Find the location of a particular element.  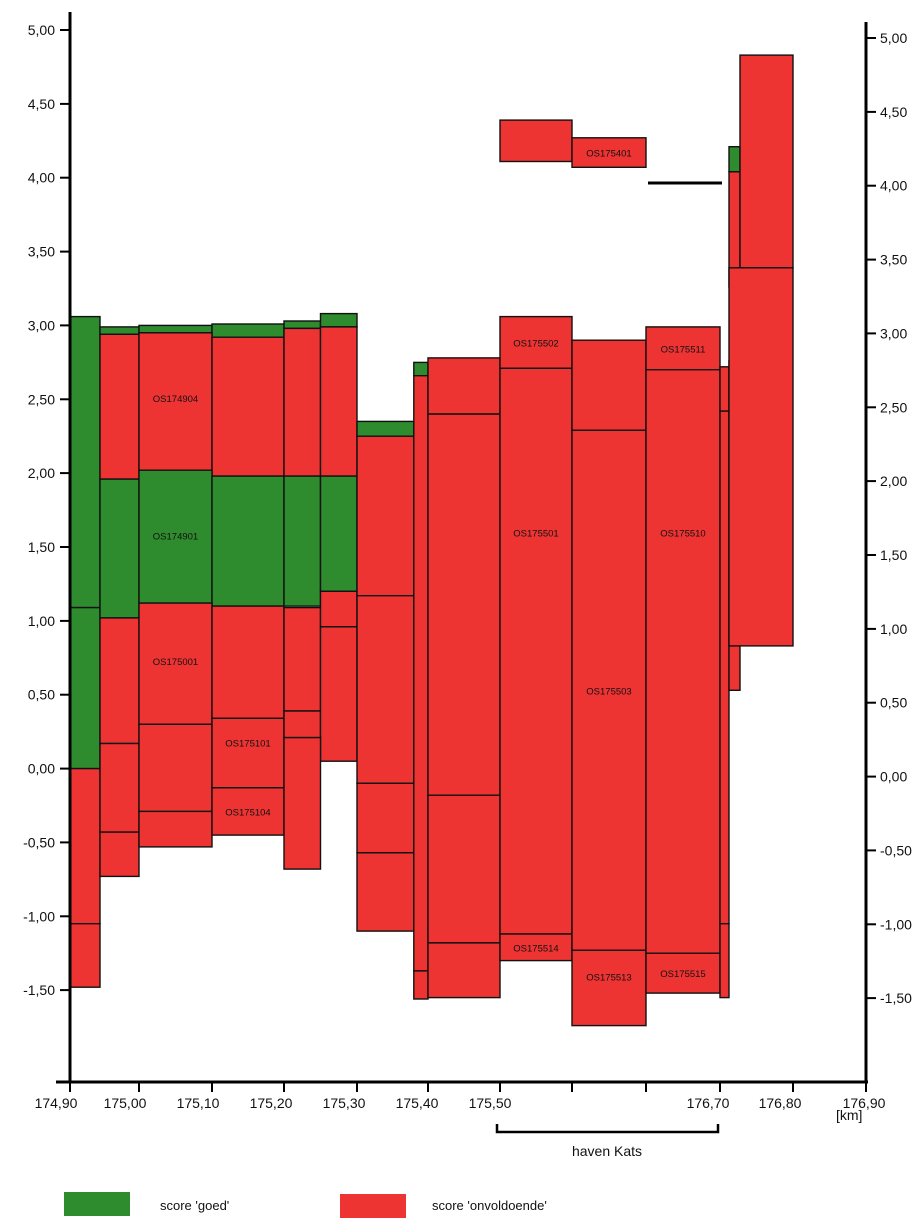

right-tick-label: 3,00 is located at coordinates (893, 333).